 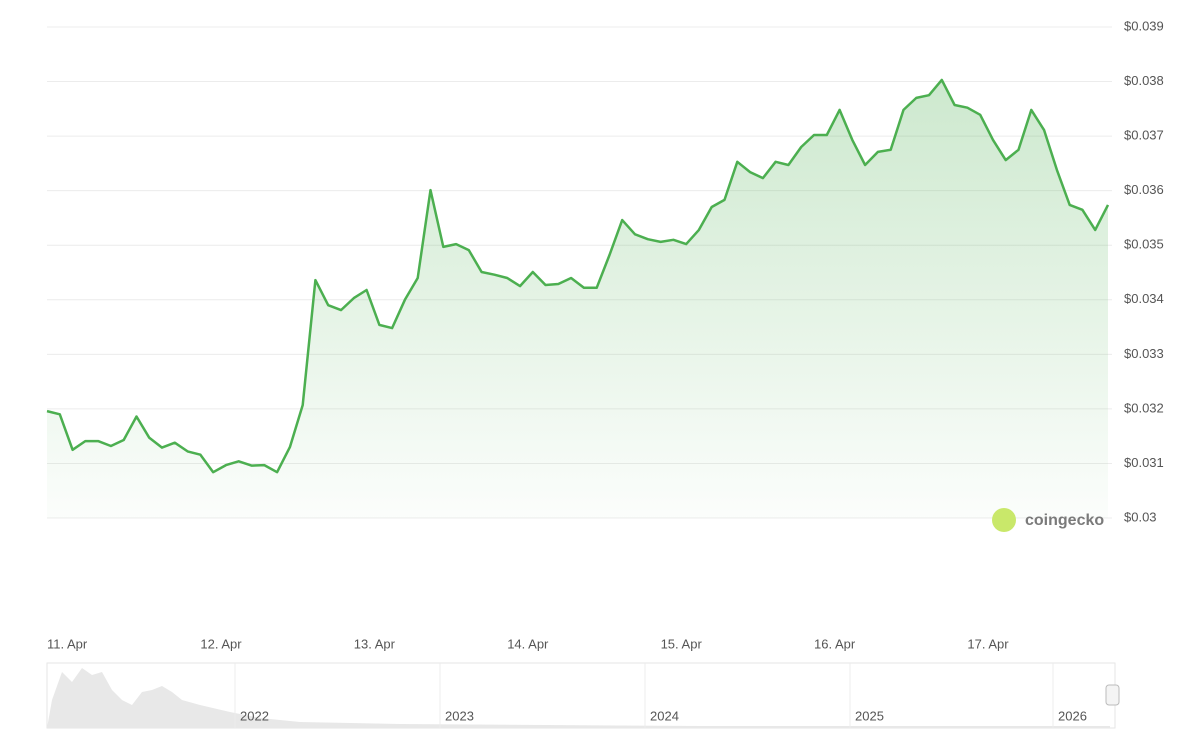 What do you see at coordinates (254, 715) in the screenshot?
I see `navigator-label: 2022` at bounding box center [254, 715].